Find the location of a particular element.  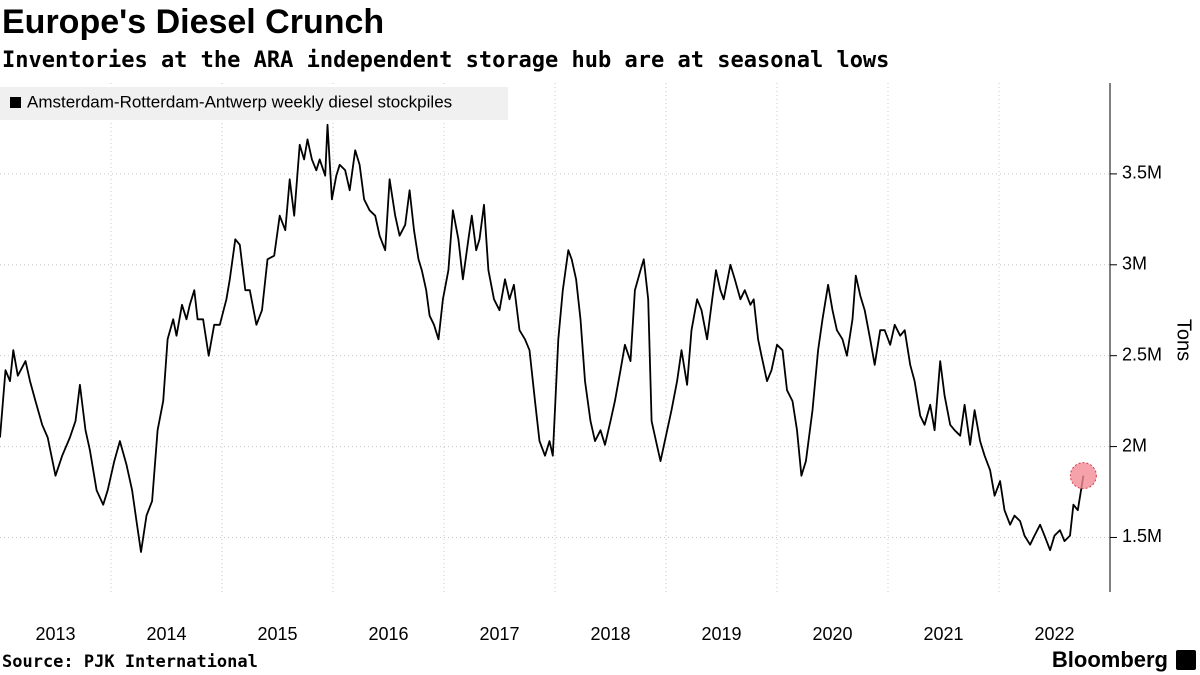

y-axis-label: Tons is located at coordinates (1184, 340).